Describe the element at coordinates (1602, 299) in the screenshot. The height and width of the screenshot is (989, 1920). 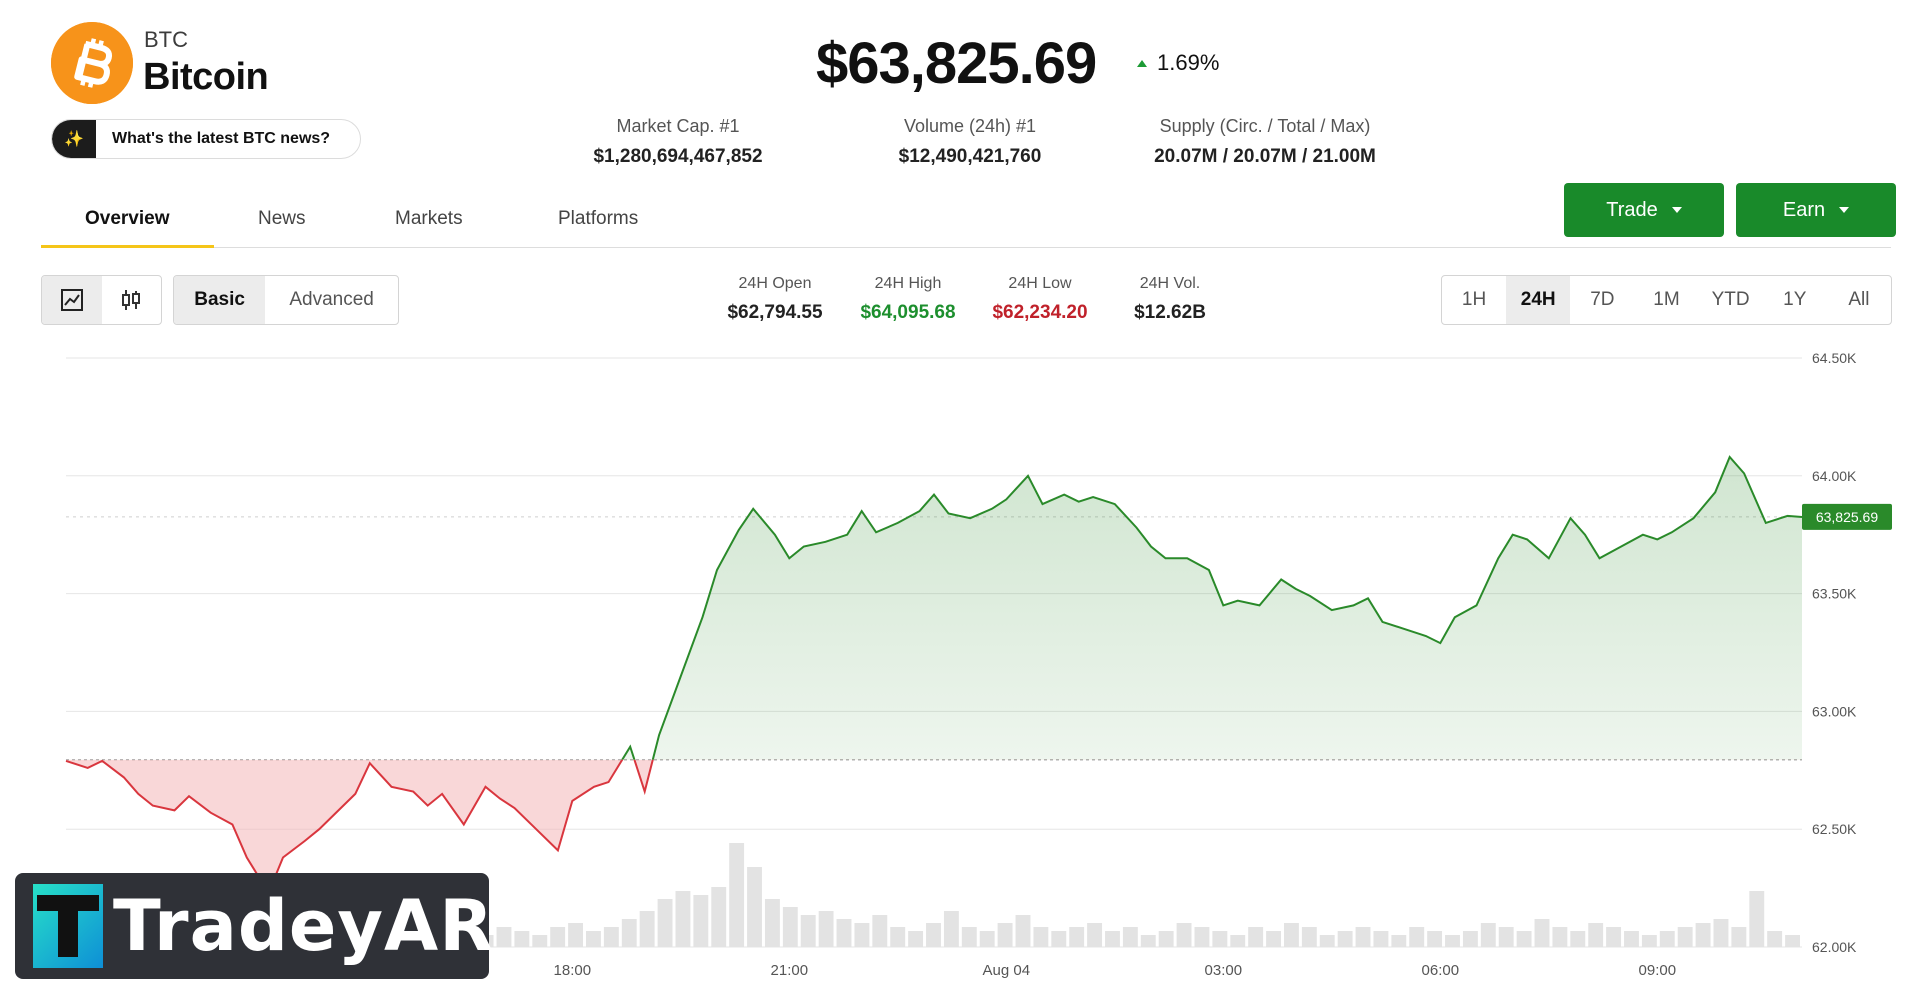
I see `range-7d: 7D` at that location.